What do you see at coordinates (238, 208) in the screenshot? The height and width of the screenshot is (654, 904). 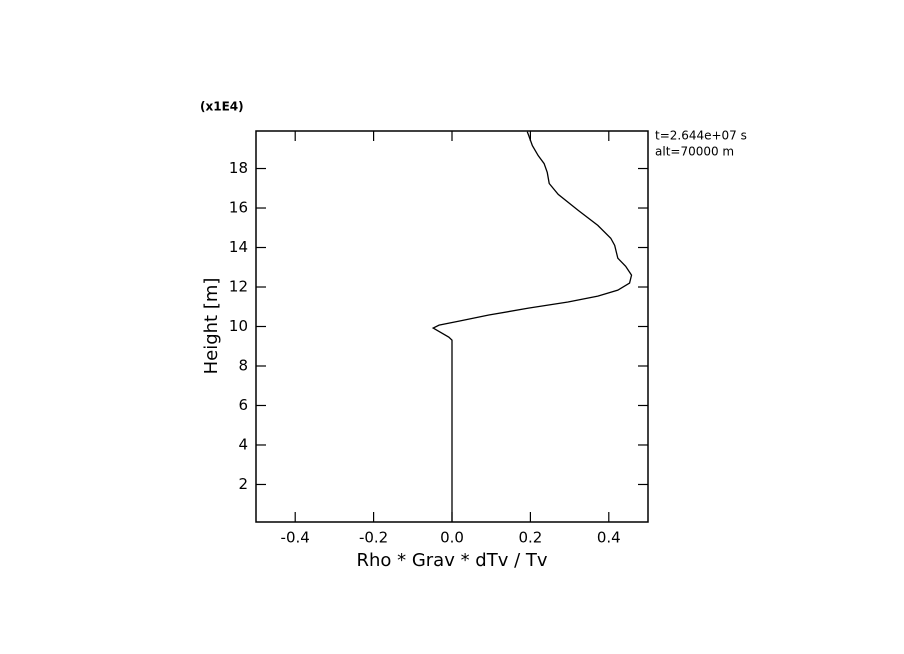 I see `y-tick-label: 16` at bounding box center [238, 208].